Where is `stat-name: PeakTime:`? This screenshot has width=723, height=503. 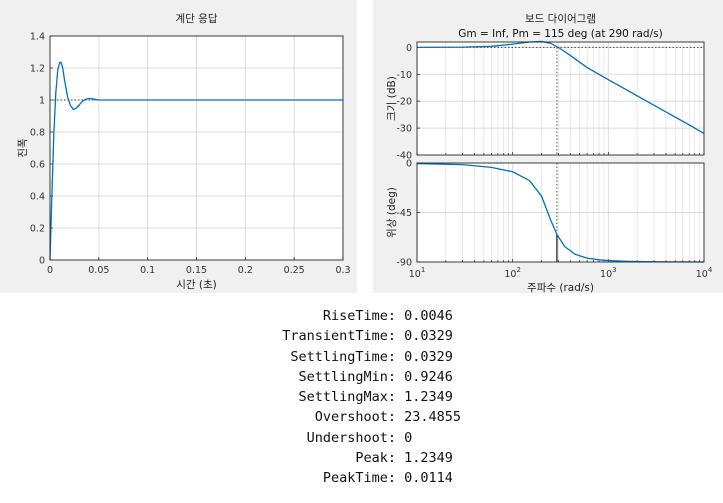
stat-name: PeakTime: is located at coordinates (359, 478).